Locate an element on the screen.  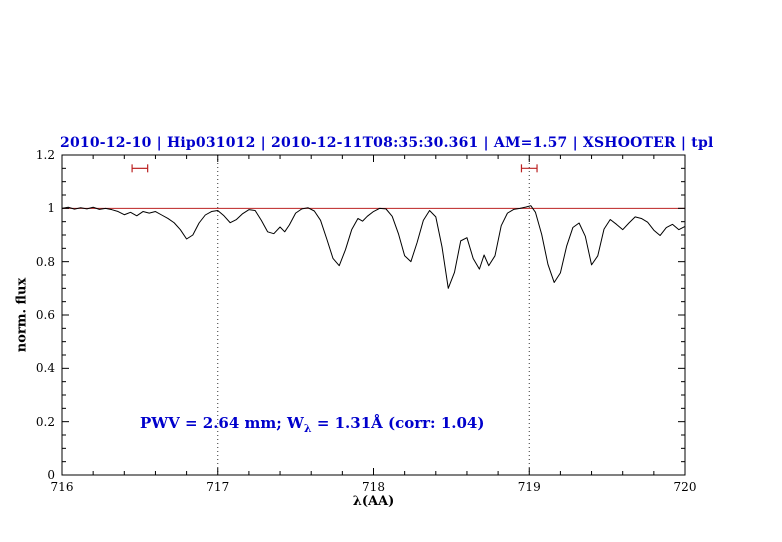
y-tick-label: 1.2 is located at coordinates (45, 155).